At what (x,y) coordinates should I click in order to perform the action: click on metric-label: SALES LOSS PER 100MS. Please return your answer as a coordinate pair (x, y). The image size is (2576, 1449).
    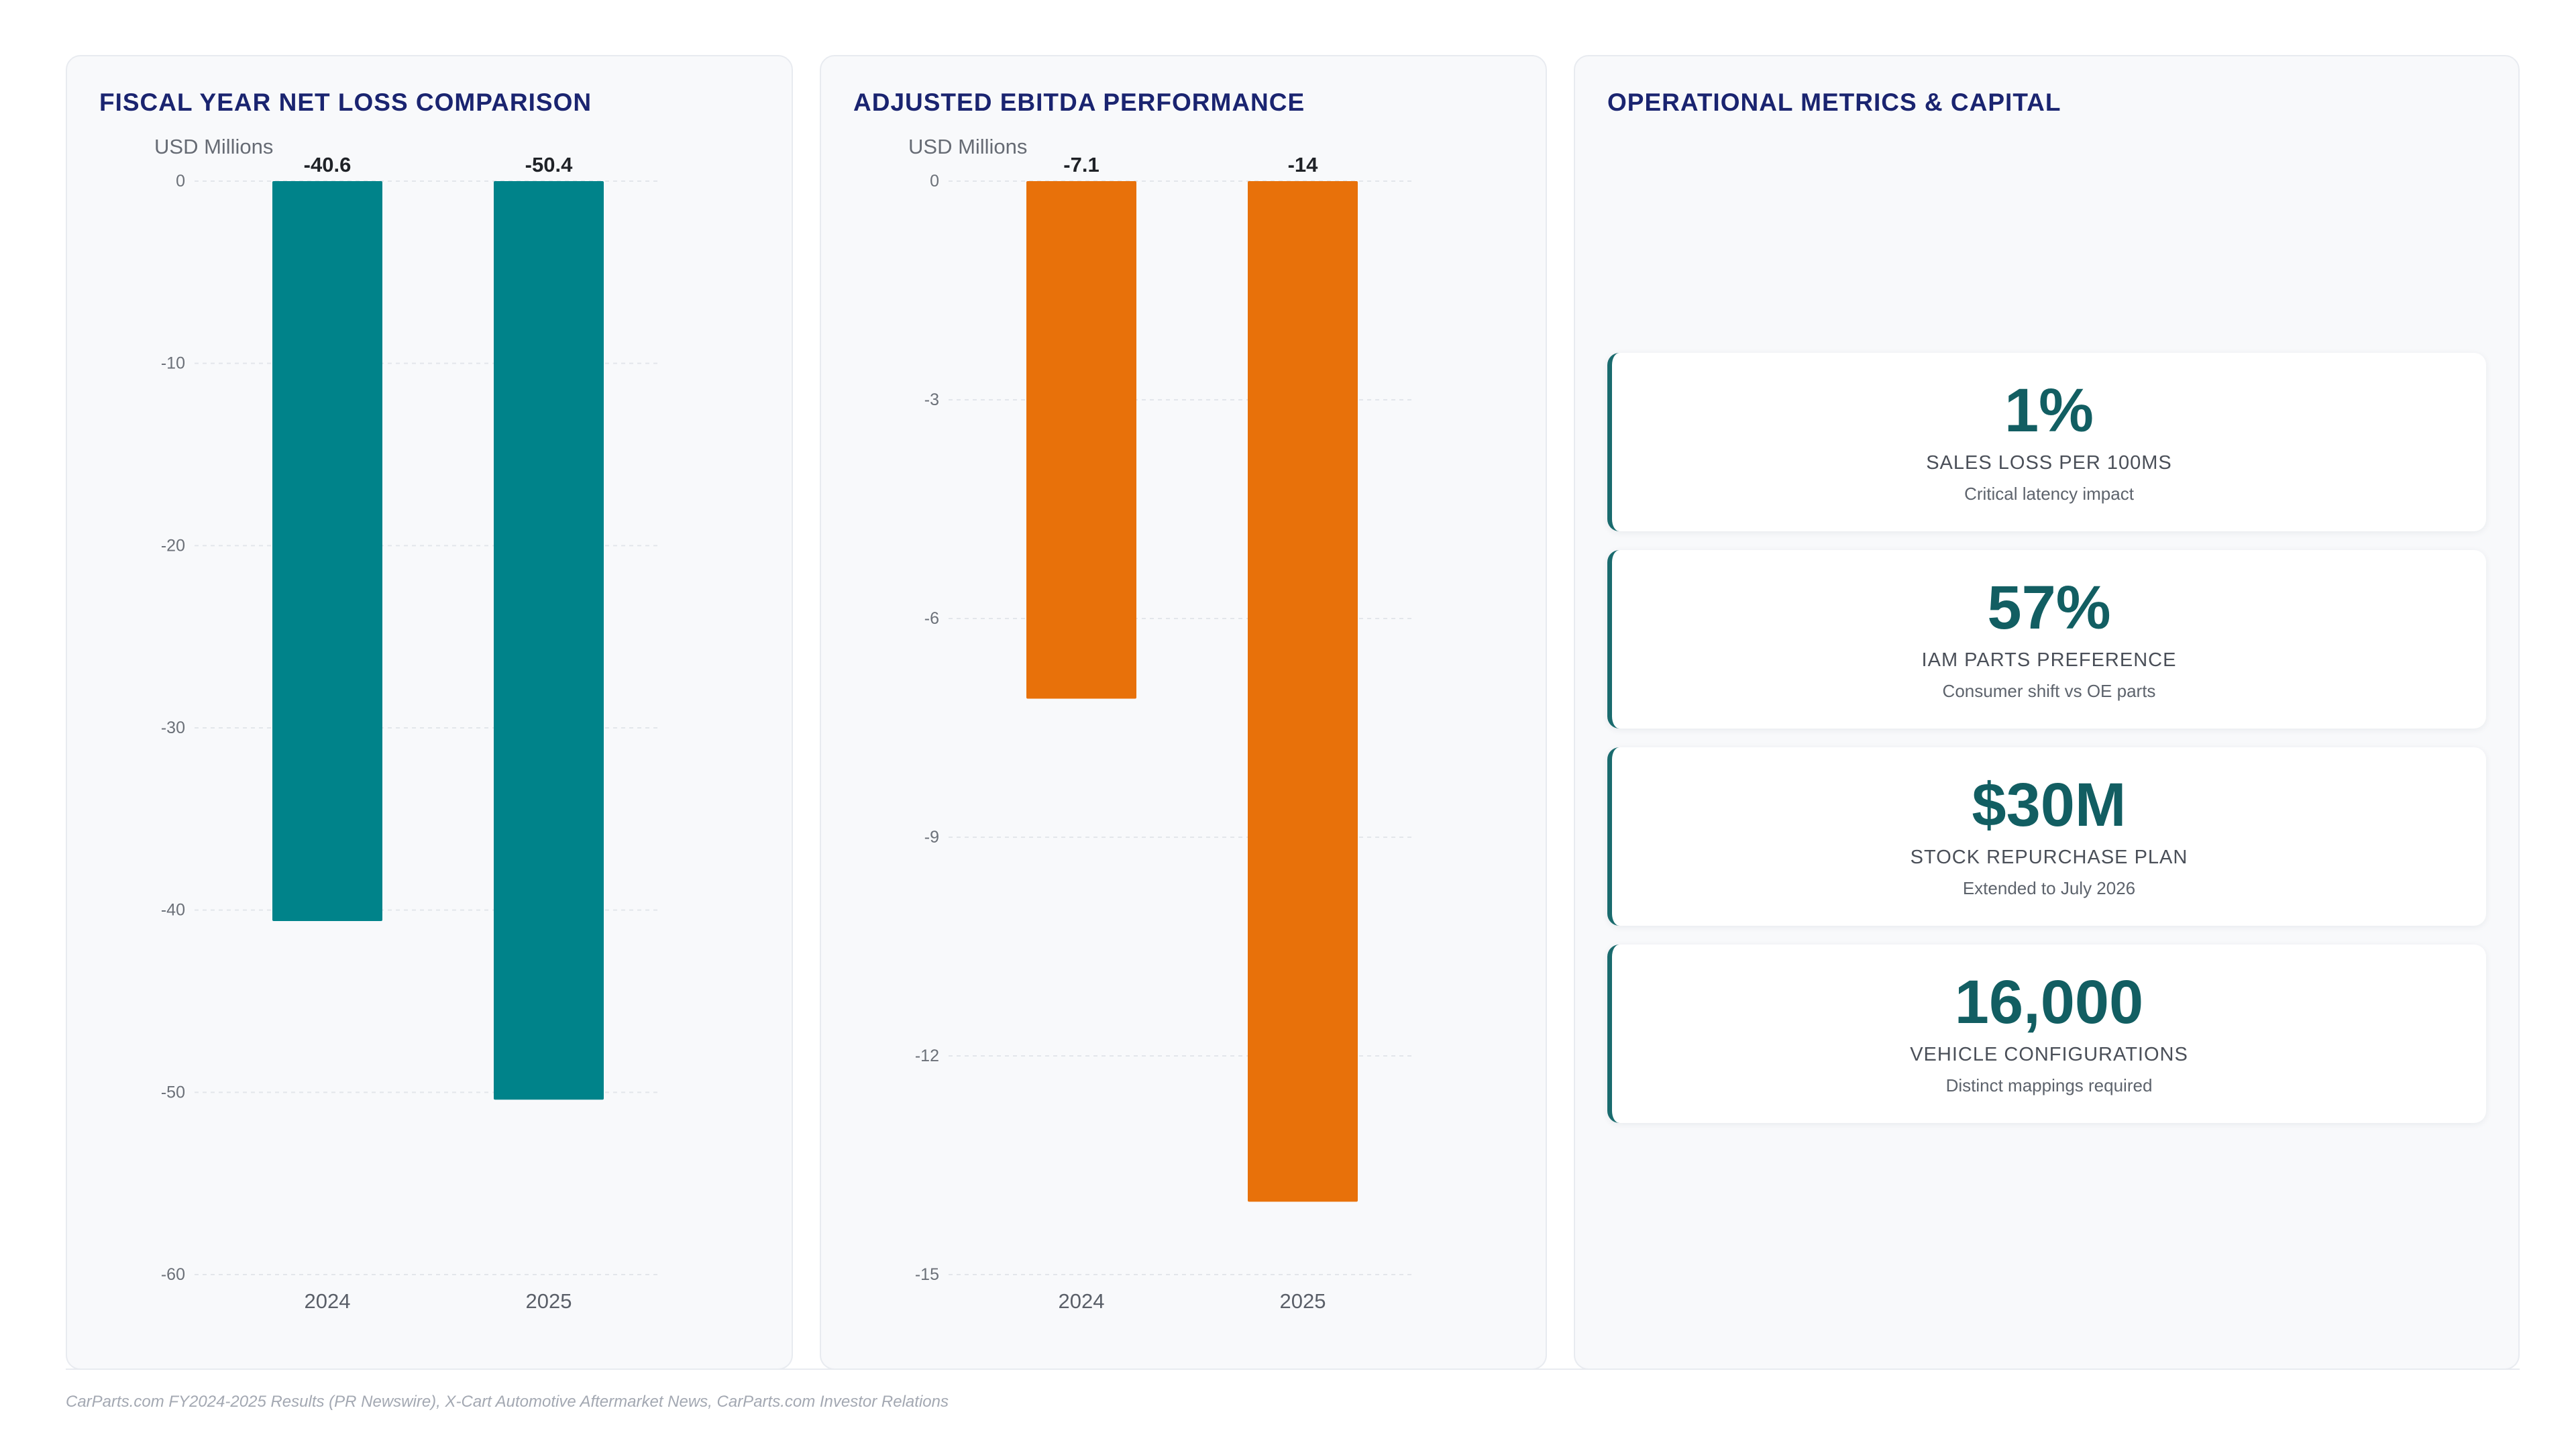
    Looking at the image, I should click on (2049, 463).